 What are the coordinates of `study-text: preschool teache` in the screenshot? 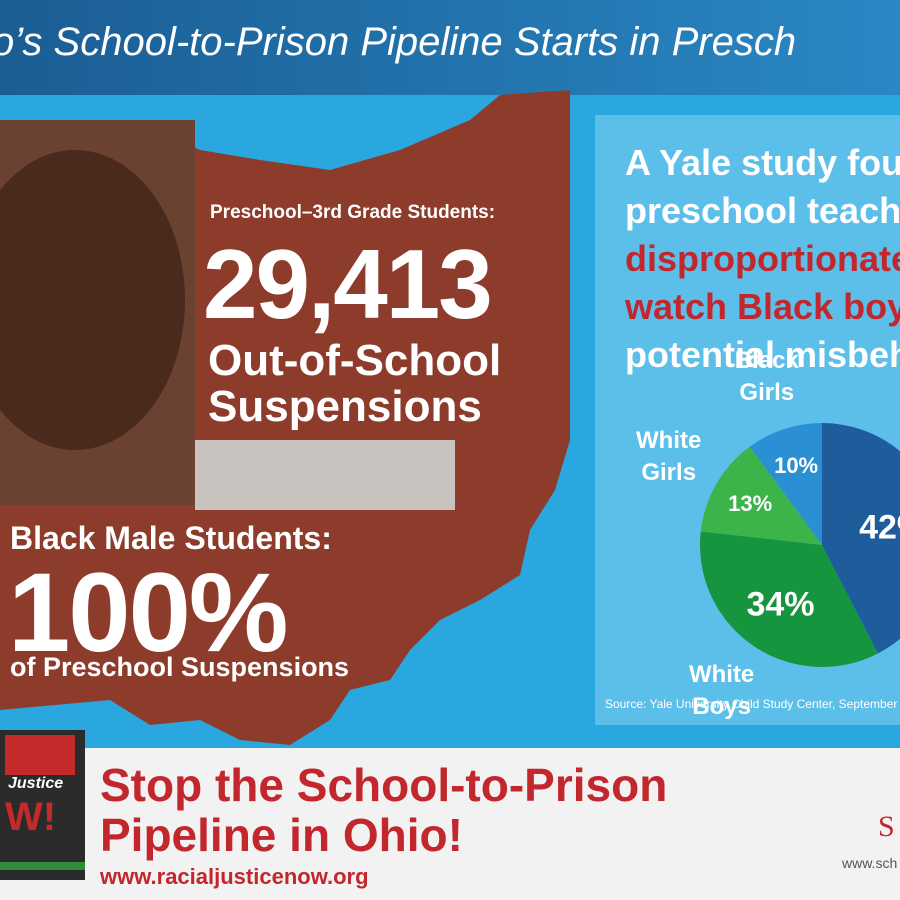 It's located at (762, 210).